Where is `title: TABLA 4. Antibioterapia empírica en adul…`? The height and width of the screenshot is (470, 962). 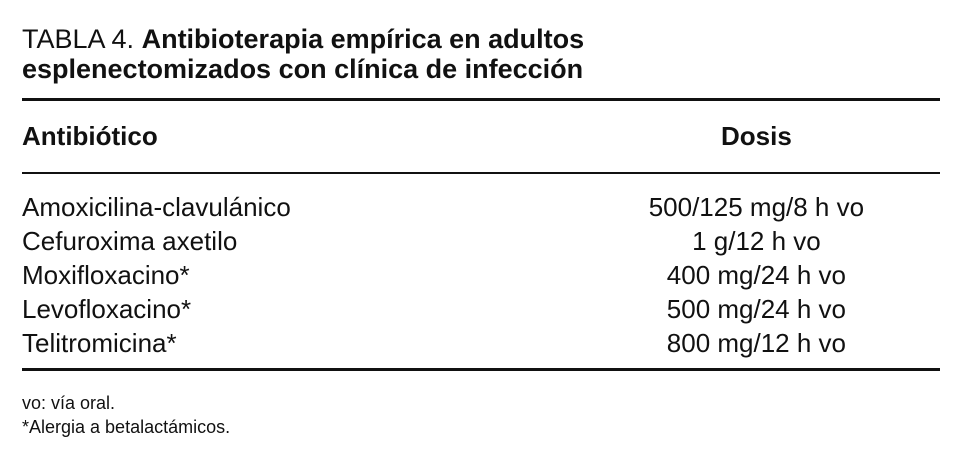
title: TABLA 4. Antibioterapia empírica en adul… is located at coordinates (372, 54).